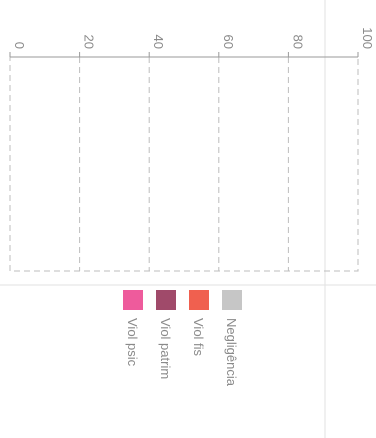  What do you see at coordinates (132, 342) in the screenshot?
I see `legend-label: Viol psic` at bounding box center [132, 342].